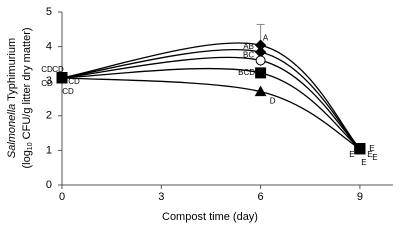 The height and width of the screenshot is (240, 400). Describe the element at coordinates (49, 47) in the screenshot. I see `y-tick-label: 4` at that location.